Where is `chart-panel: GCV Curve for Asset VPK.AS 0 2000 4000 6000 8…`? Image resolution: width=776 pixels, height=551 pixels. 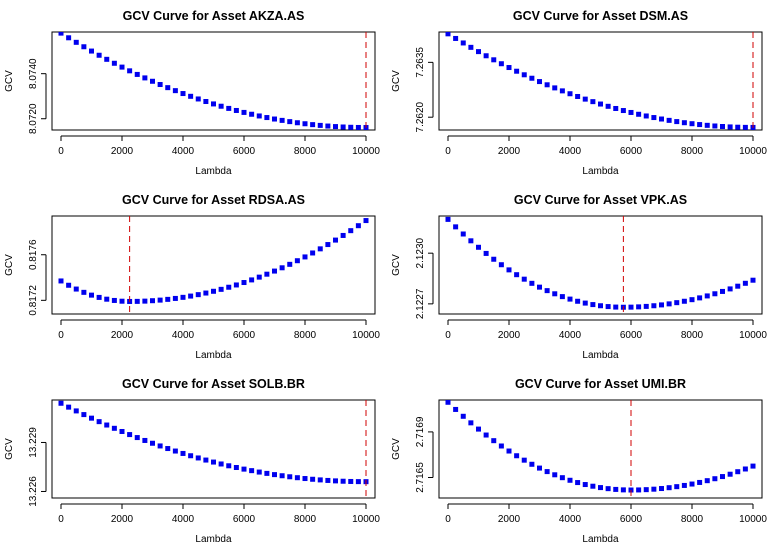
chart-panel: GCV Curve for Asset VPK.AS 0 2000 4000 6000 8… is located at coordinates (579, 277).